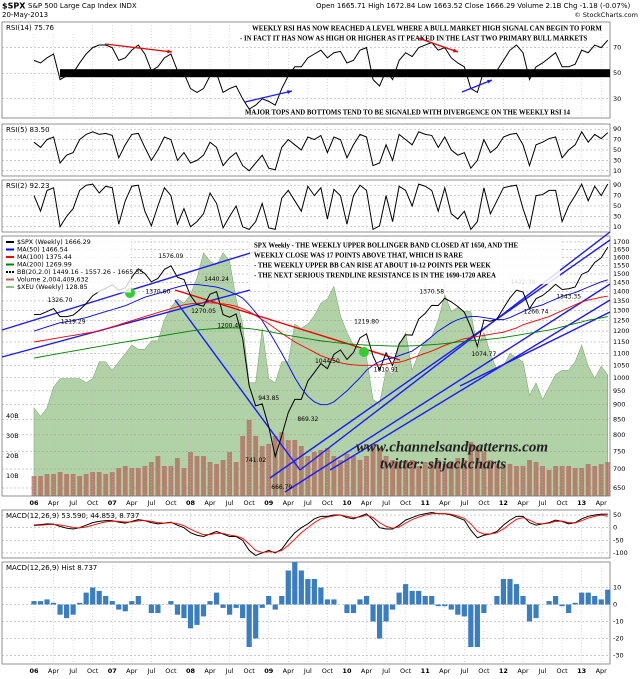  Describe the element at coordinates (606, 15) in the screenshot. I see `credit: © StockCharts.com` at that location.